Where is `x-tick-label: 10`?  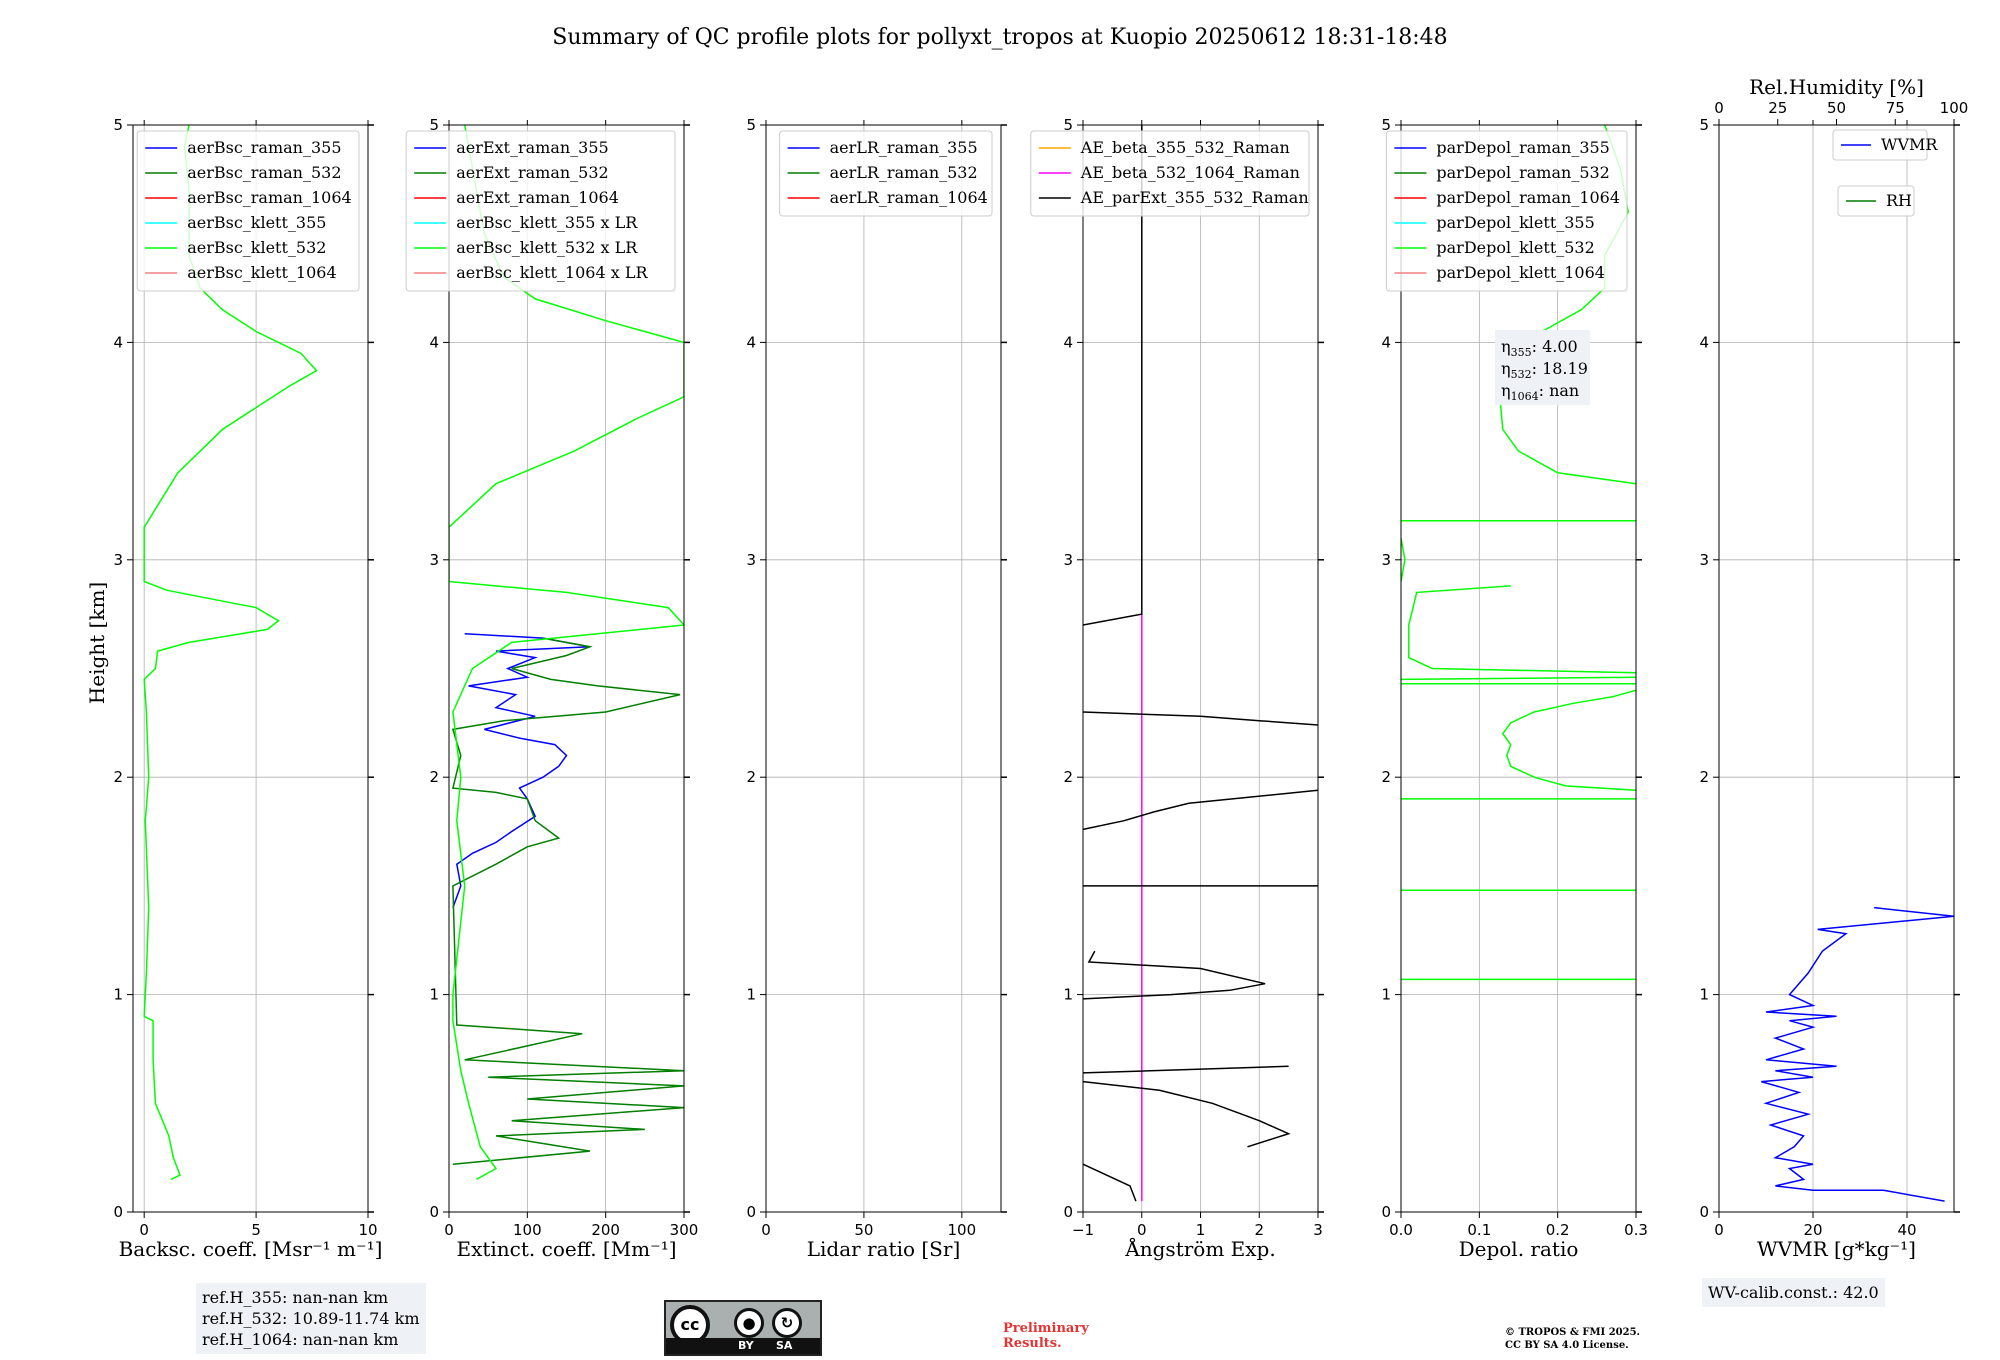
x-tick-label: 10 is located at coordinates (367, 1230).